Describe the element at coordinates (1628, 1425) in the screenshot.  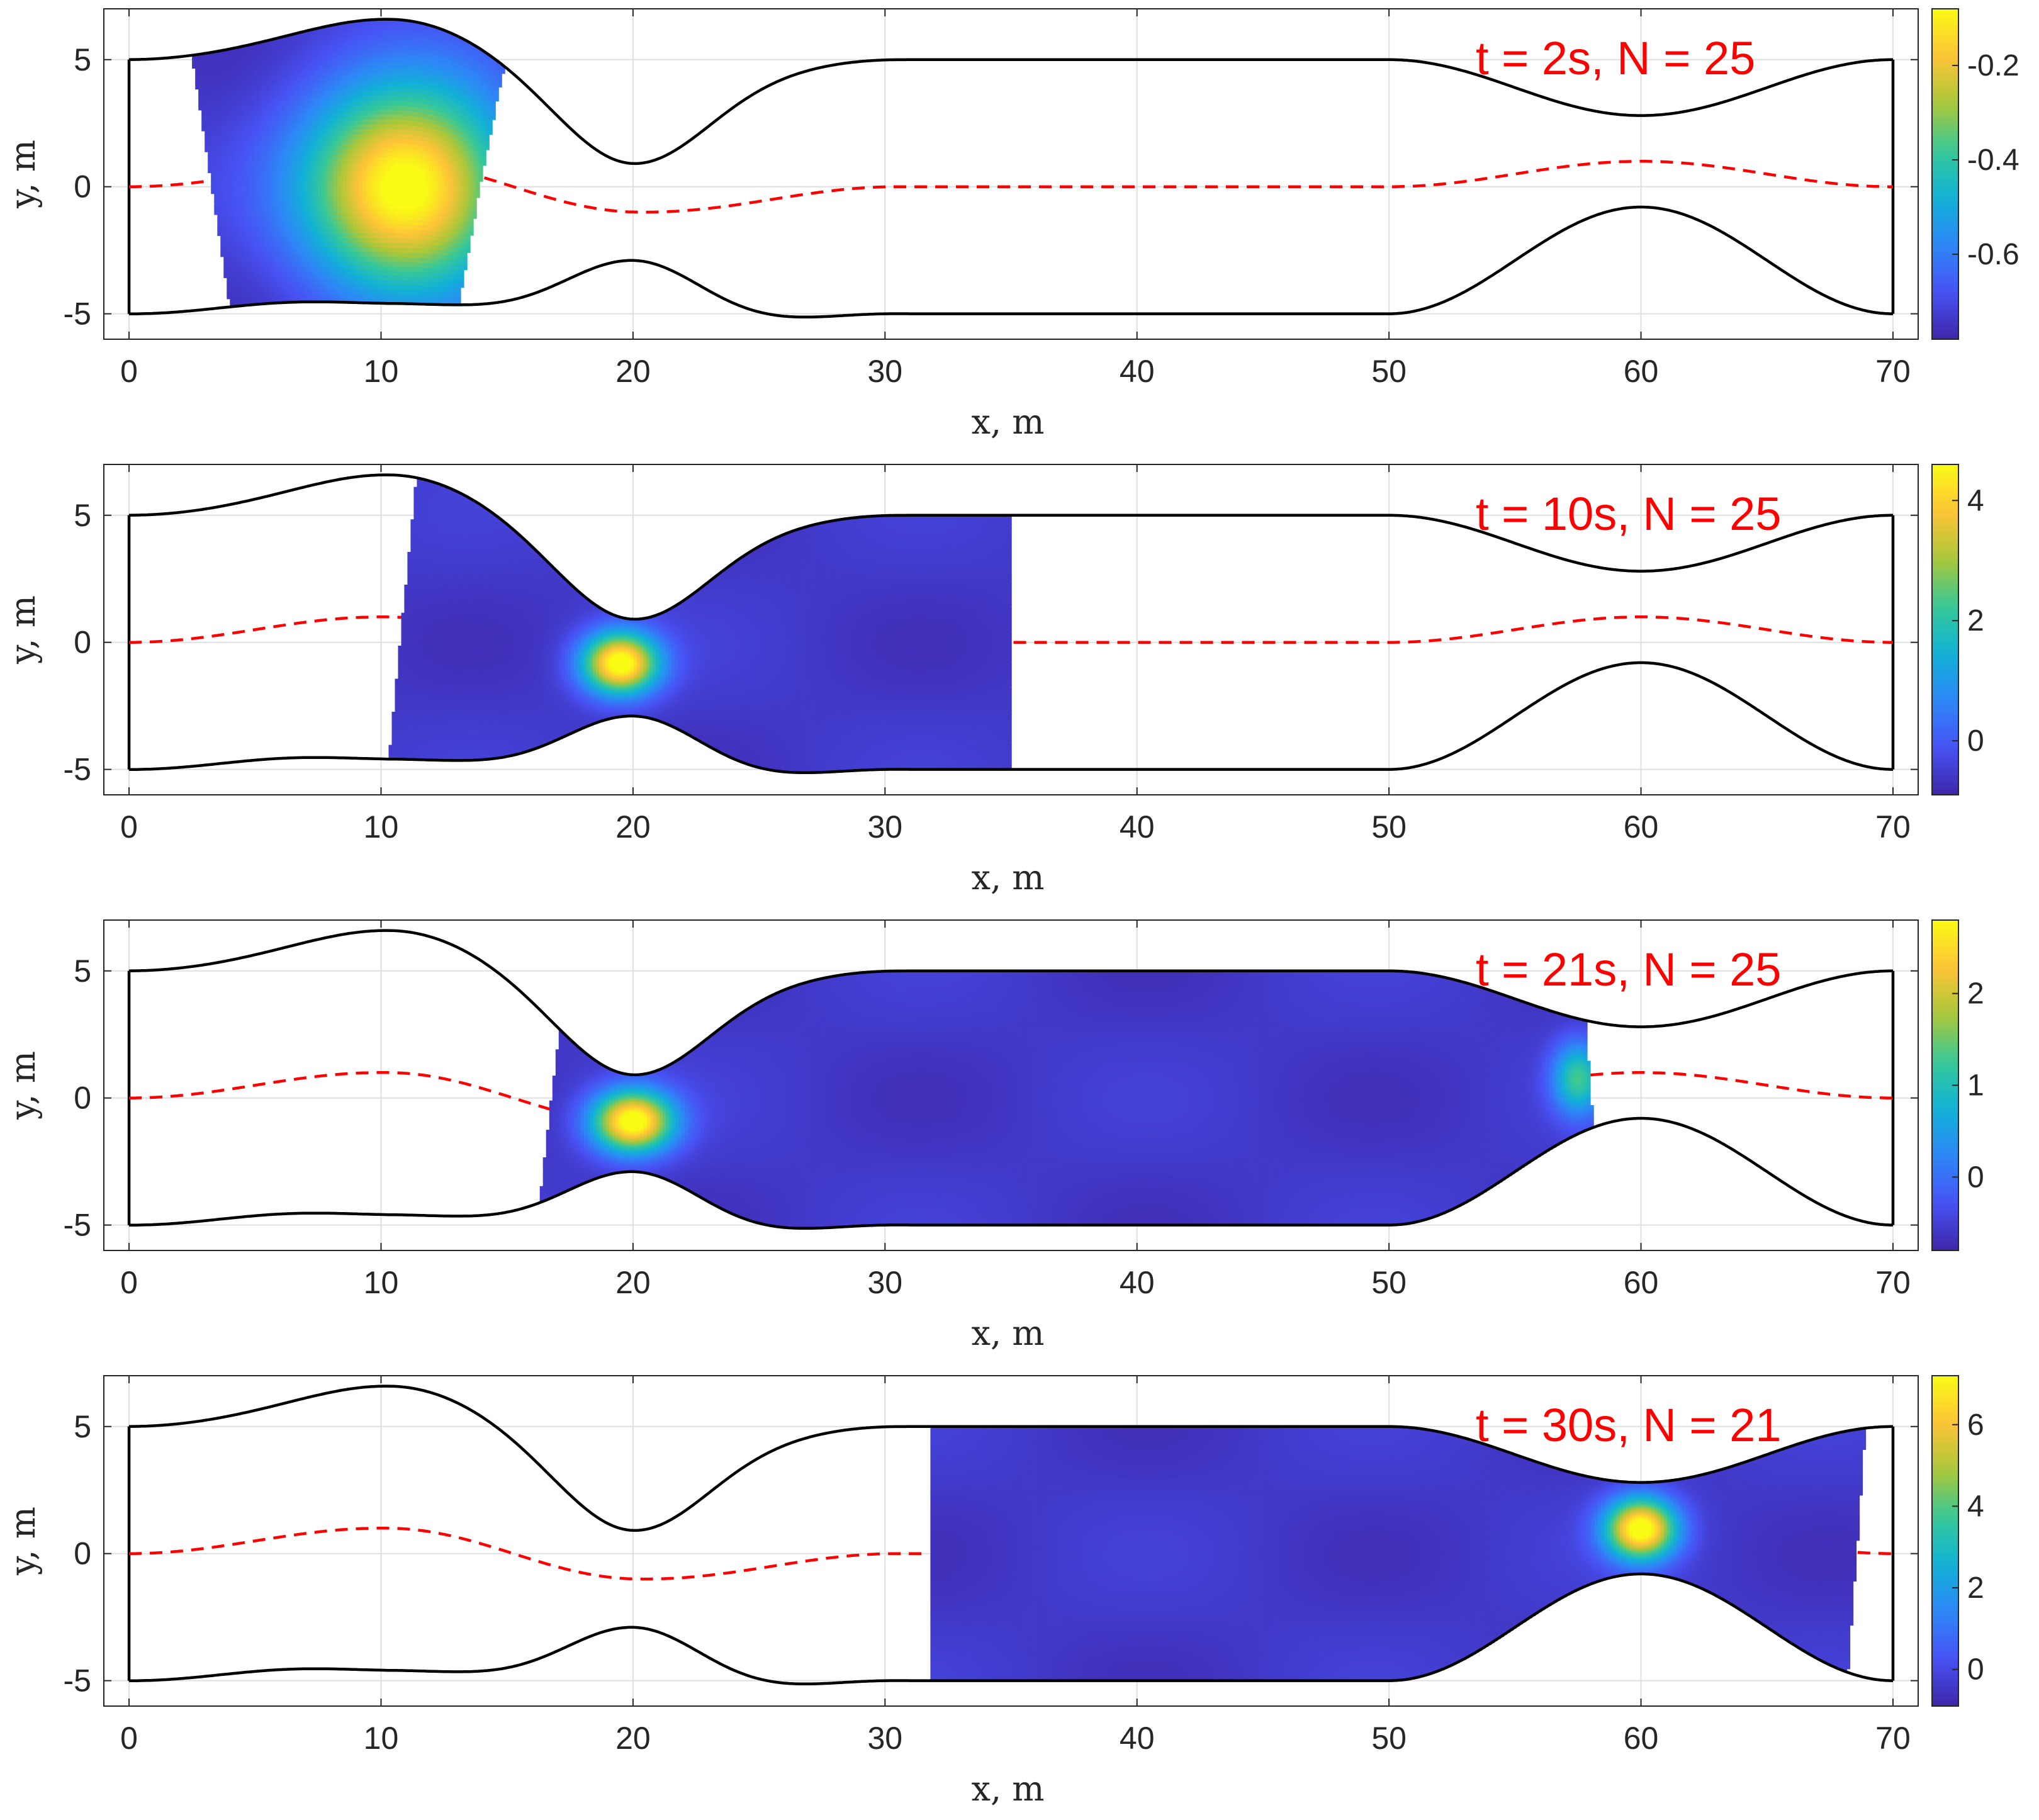
I see `time-annotation: t = 30s, N = 21` at that location.